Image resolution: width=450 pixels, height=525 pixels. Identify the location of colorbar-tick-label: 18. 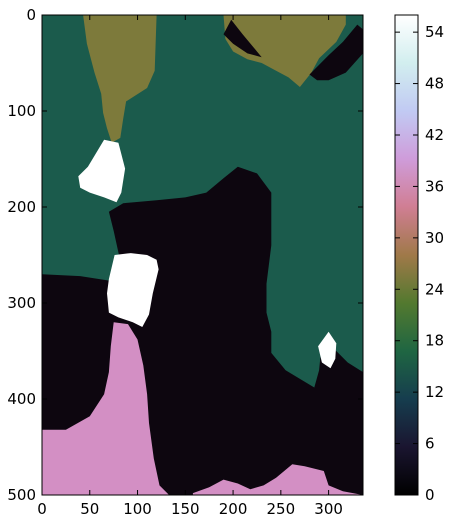
(434, 341).